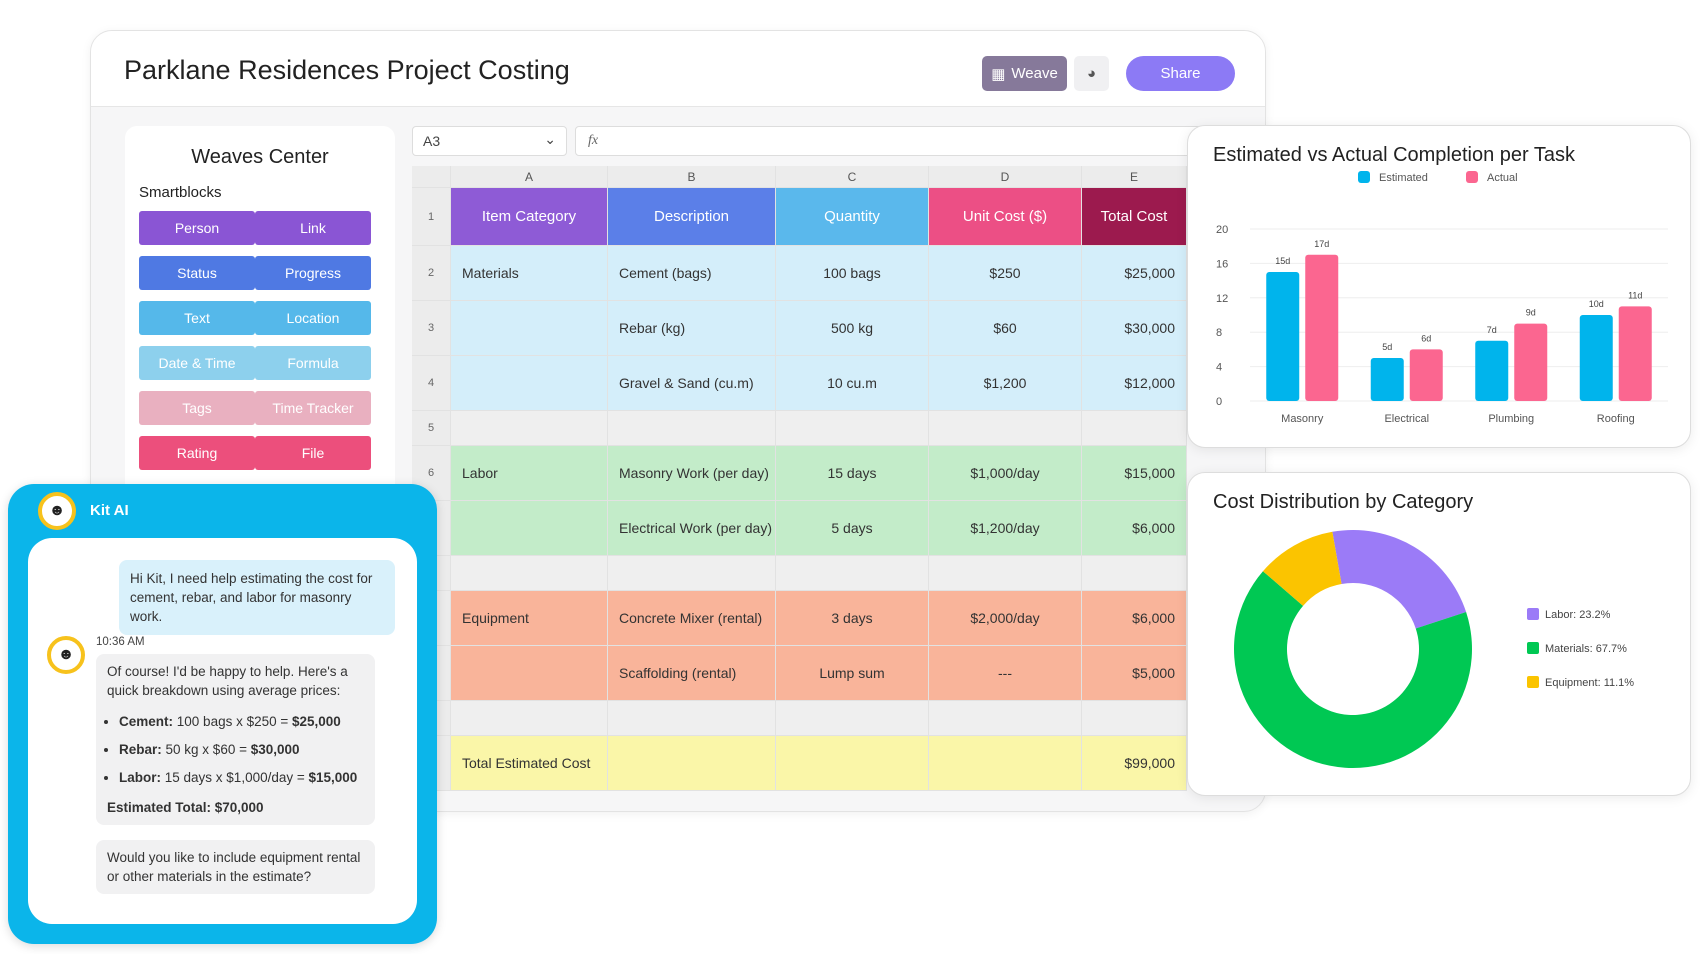  What do you see at coordinates (692, 673) in the screenshot?
I see `table-cell: Scaffolding (rental)` at bounding box center [692, 673].